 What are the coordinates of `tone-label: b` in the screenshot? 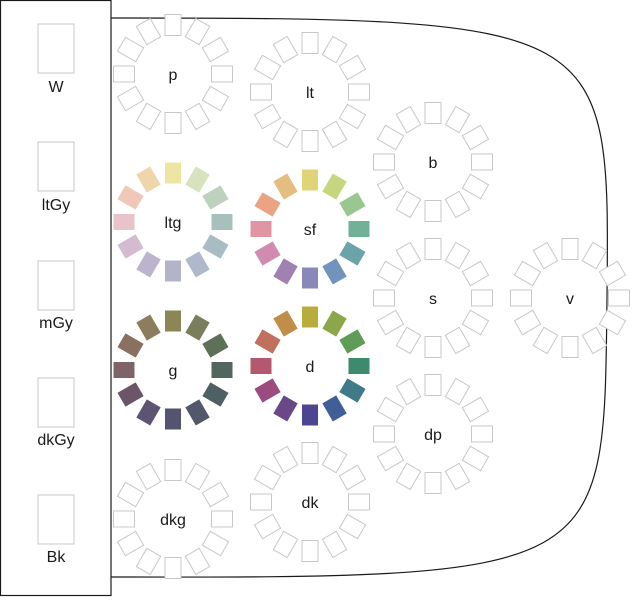 It's located at (433, 163).